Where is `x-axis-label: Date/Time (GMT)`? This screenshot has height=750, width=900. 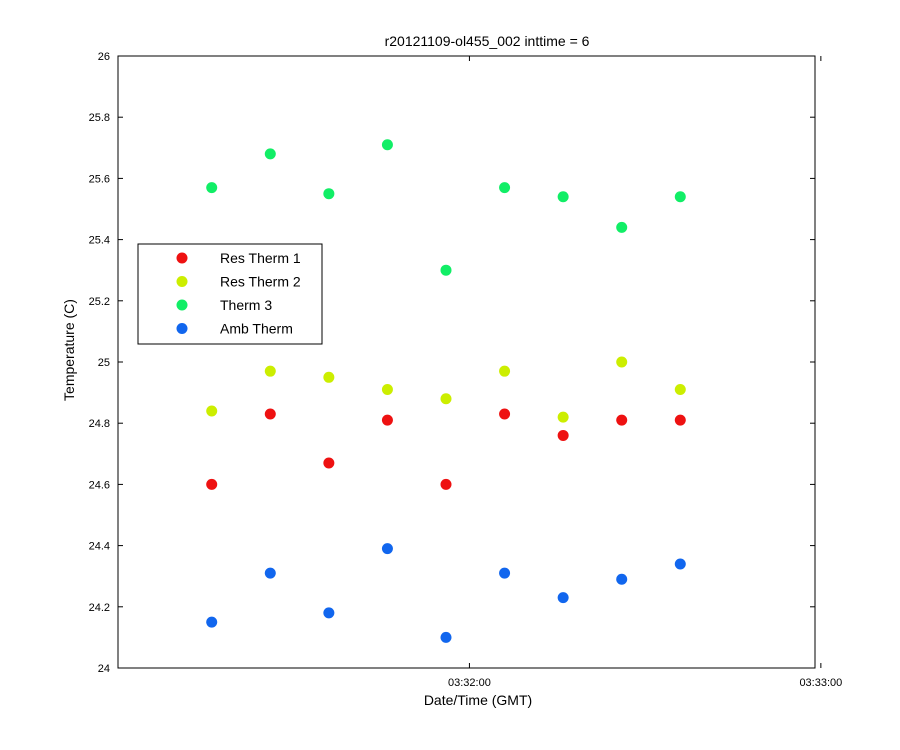
x-axis-label: Date/Time (GMT) is located at coordinates (478, 700).